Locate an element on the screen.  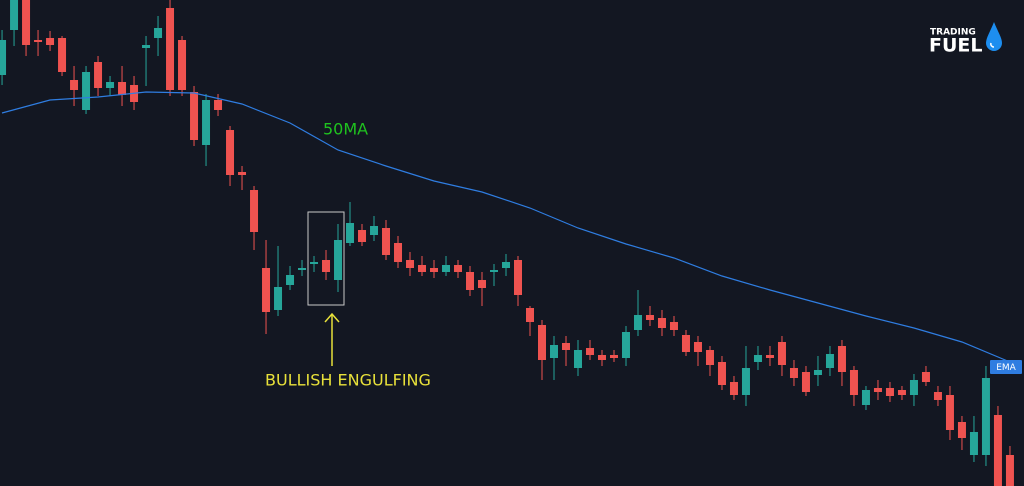
highlight-box is located at coordinates (326, 258).